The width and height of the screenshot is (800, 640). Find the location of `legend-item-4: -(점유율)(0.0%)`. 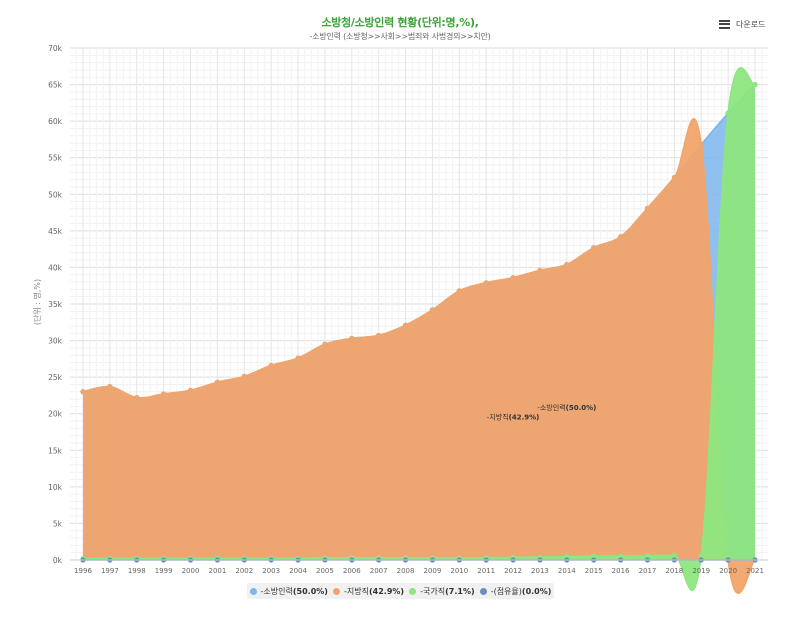

legend-item-4: -(점유율)(0.0%) is located at coordinates (515, 591).